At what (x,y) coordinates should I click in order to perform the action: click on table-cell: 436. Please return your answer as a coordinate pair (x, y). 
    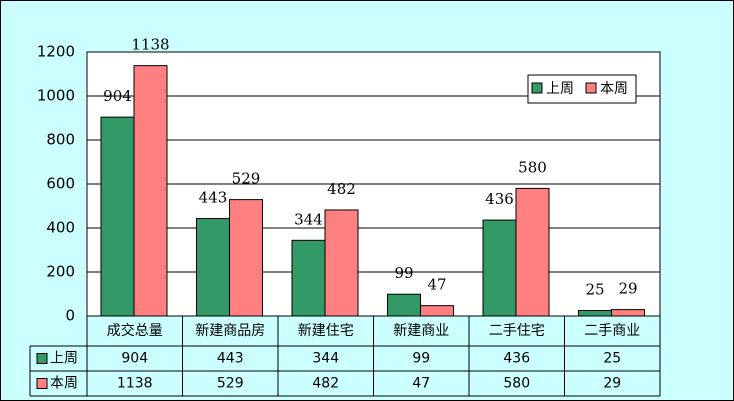
    Looking at the image, I should click on (516, 359).